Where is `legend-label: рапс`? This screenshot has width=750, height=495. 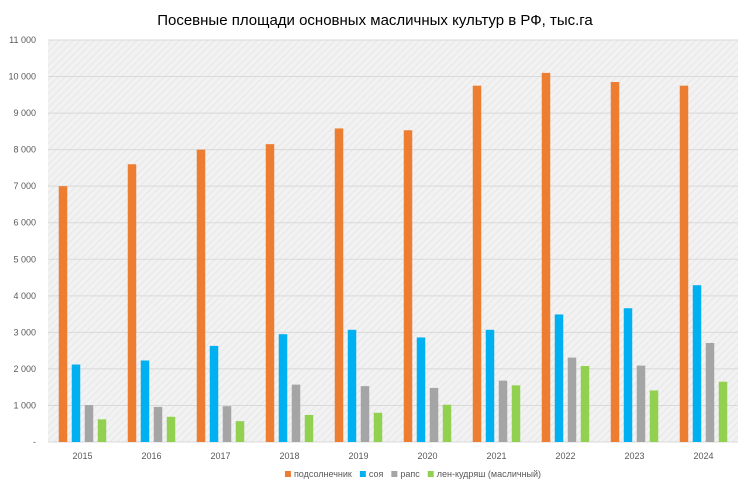 legend-label: рапс is located at coordinates (410, 474).